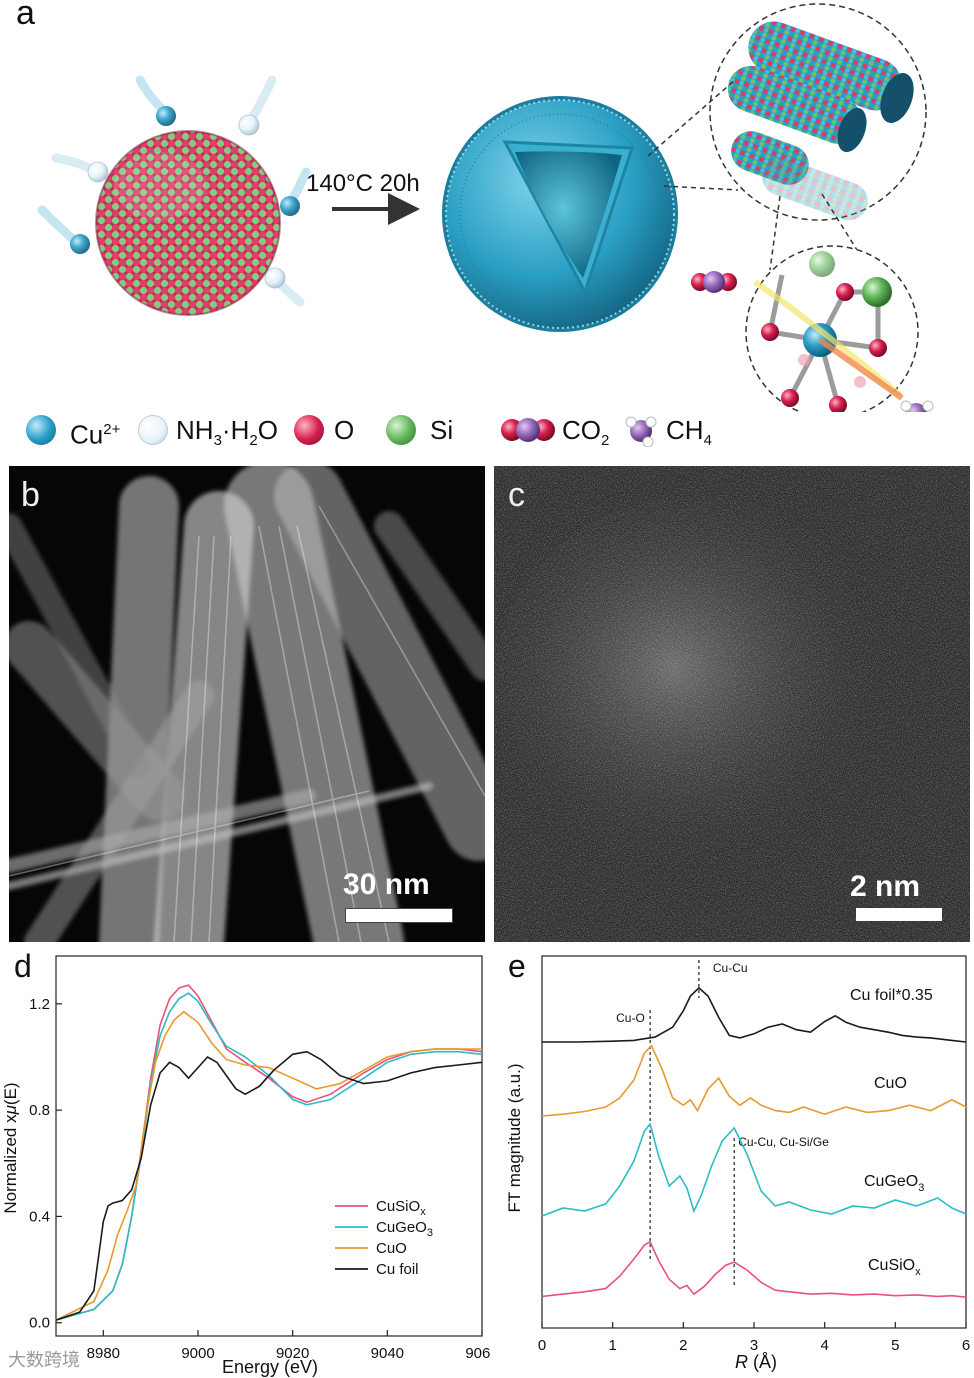  What do you see at coordinates (188, 223) in the screenshot?
I see `precursor-sphere` at bounding box center [188, 223].